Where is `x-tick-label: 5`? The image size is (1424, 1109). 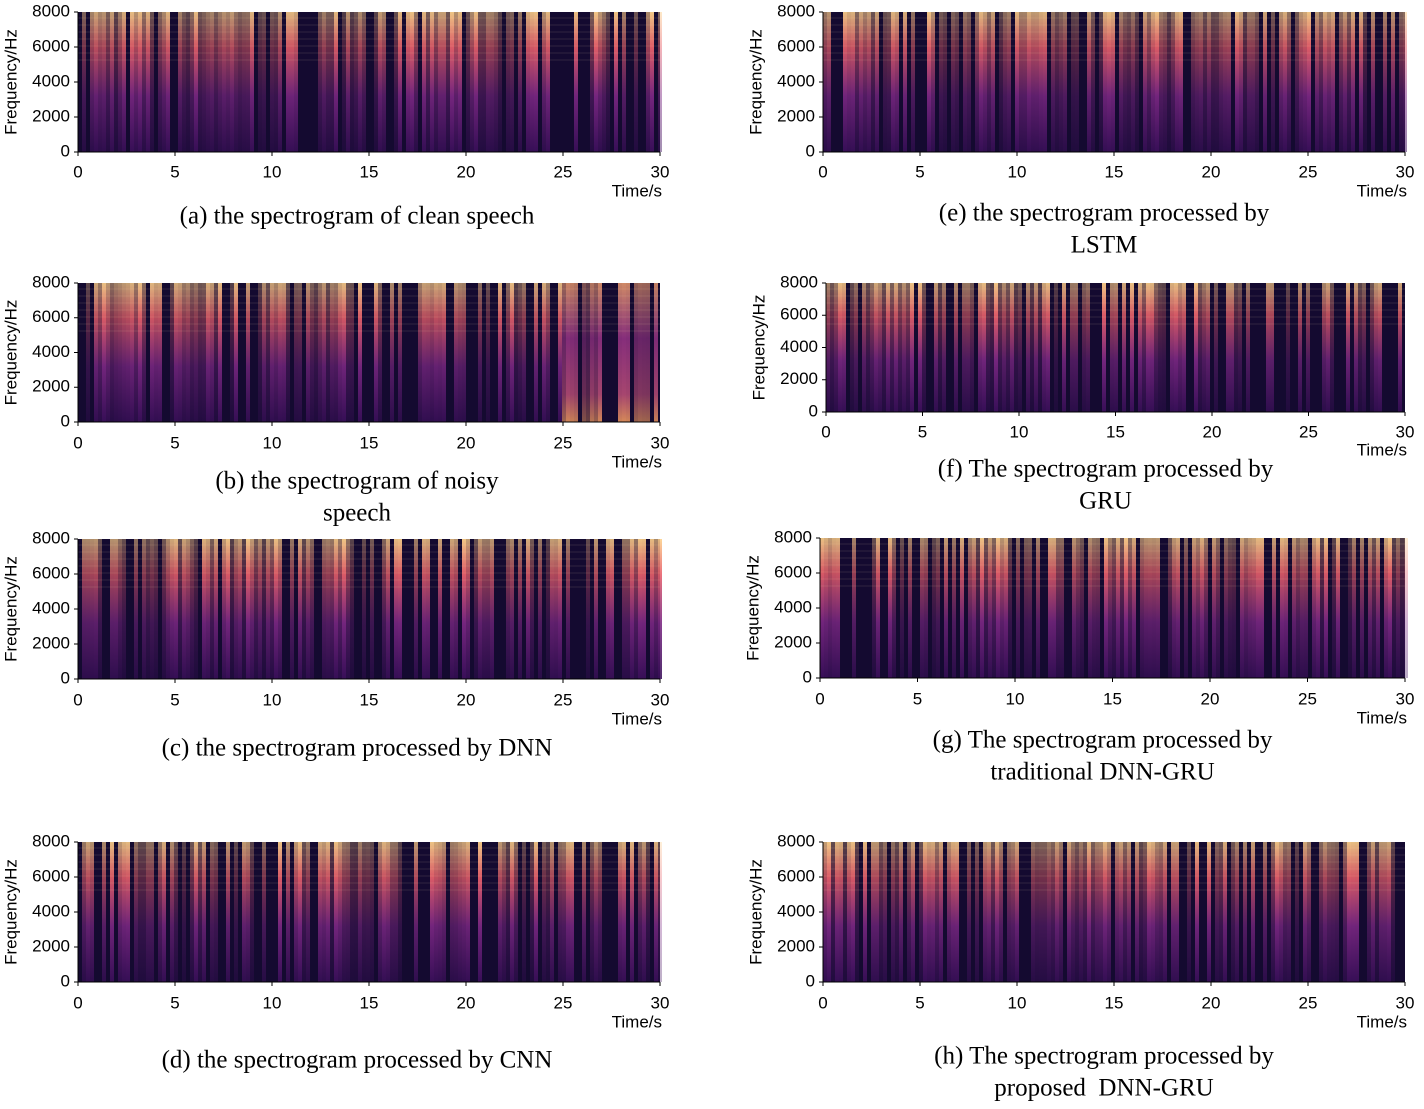
x-tick-label: 5 is located at coordinates (922, 431).